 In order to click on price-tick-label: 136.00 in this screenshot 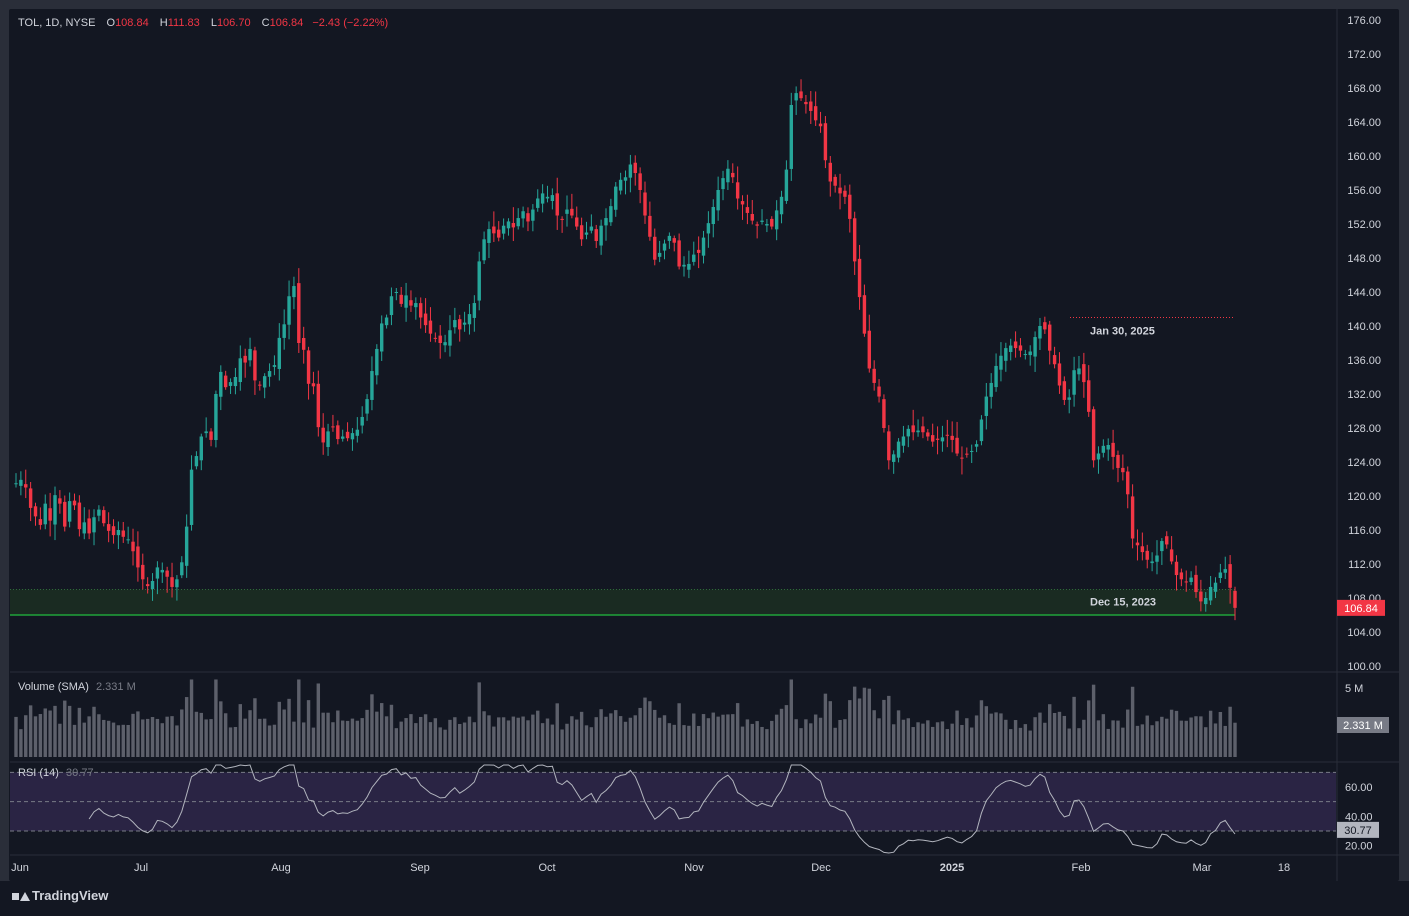, I will do `click(1364, 361)`.